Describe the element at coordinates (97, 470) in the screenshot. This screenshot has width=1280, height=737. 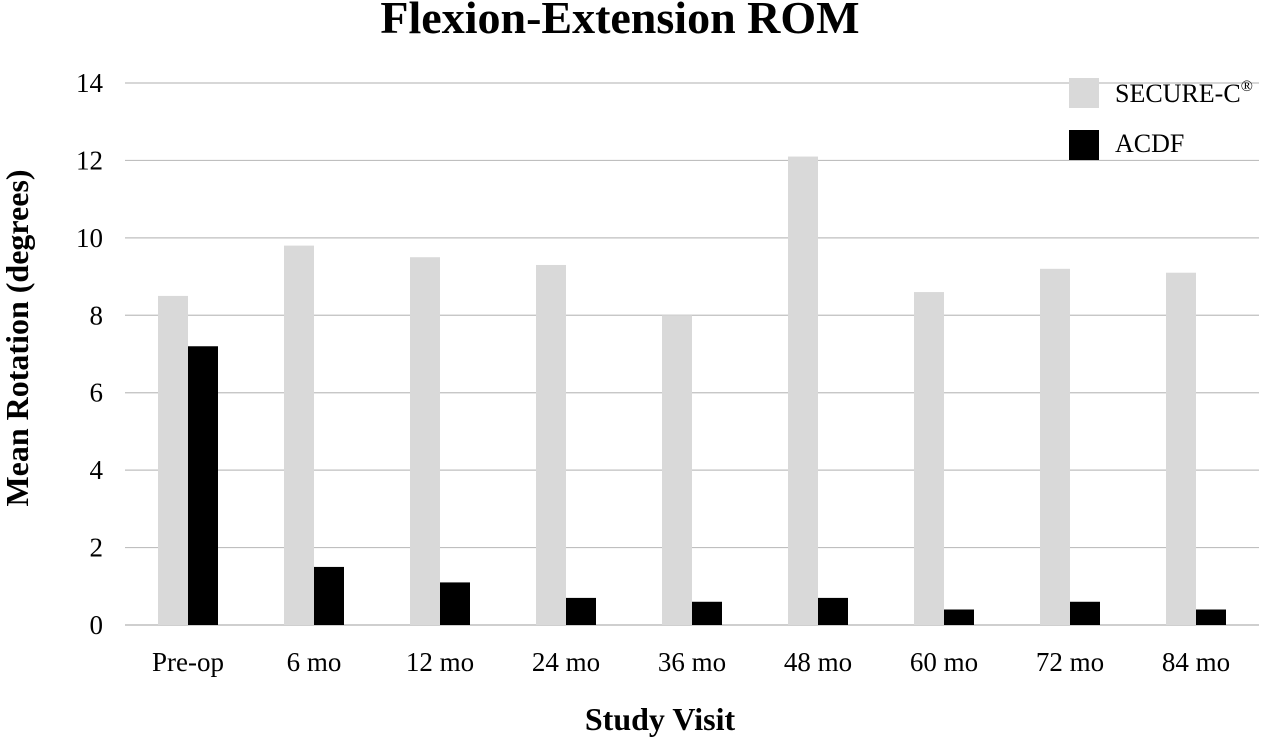
I see `y-tick-label: 4` at that location.